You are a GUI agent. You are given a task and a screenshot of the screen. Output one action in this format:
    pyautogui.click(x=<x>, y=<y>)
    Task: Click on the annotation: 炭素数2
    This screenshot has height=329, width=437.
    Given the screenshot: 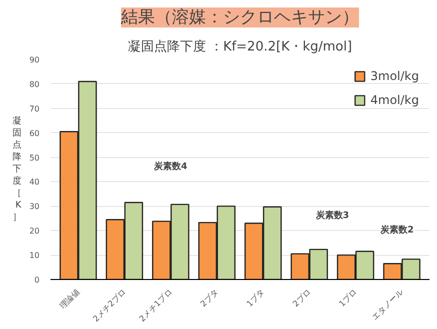 What is the action you would take?
    pyautogui.click(x=397, y=230)
    